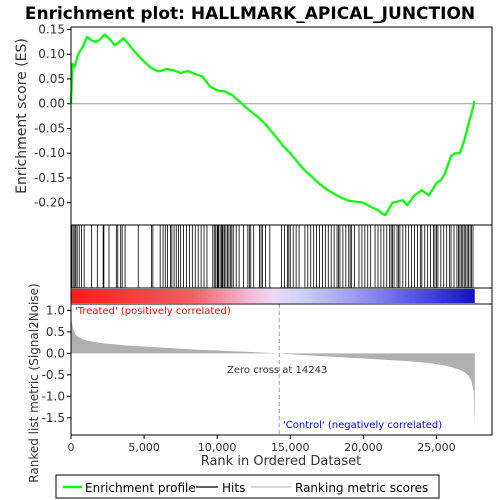 This screenshot has width=500, height=500. Describe the element at coordinates (49, 153) in the screenshot. I see `es-ytick-label: -0.10` at that location.